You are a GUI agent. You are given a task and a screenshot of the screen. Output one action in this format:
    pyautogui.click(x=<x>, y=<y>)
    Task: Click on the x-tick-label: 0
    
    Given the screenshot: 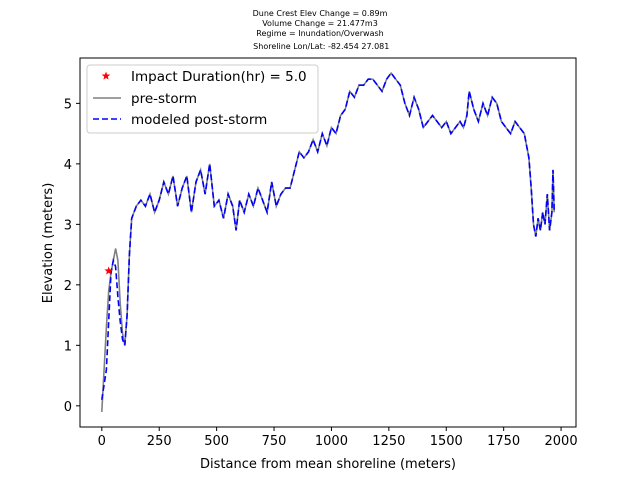 What is the action you would take?
    pyautogui.click(x=102, y=441)
    